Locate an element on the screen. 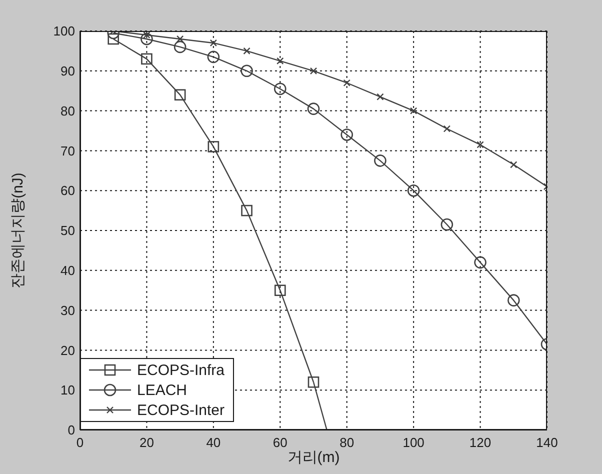 This screenshot has width=602, height=474. y-tick-label: 60 is located at coordinates (67, 190).